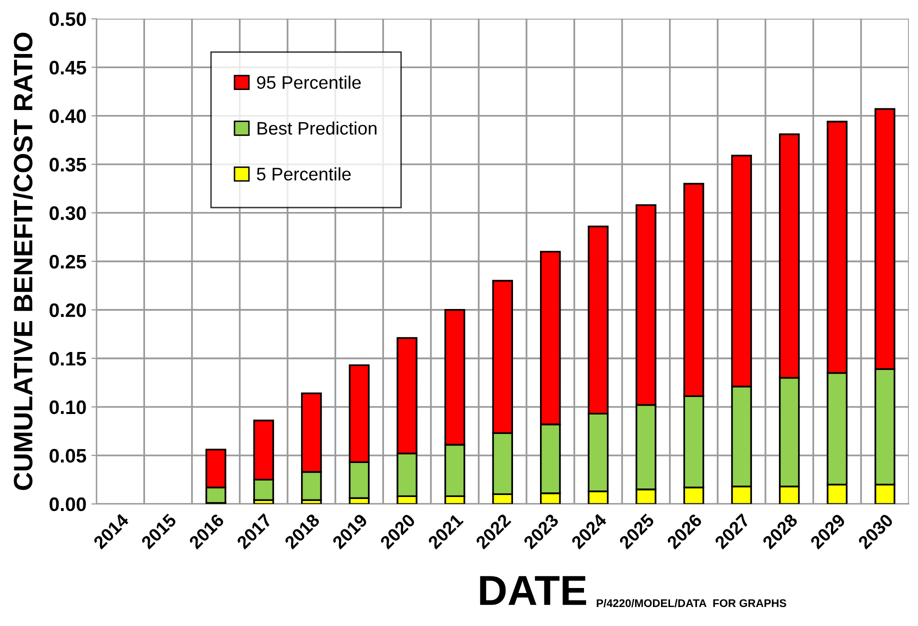 The height and width of the screenshot is (626, 918). Describe the element at coordinates (68, 165) in the screenshot. I see `y-tick-label: 0.35` at that location.